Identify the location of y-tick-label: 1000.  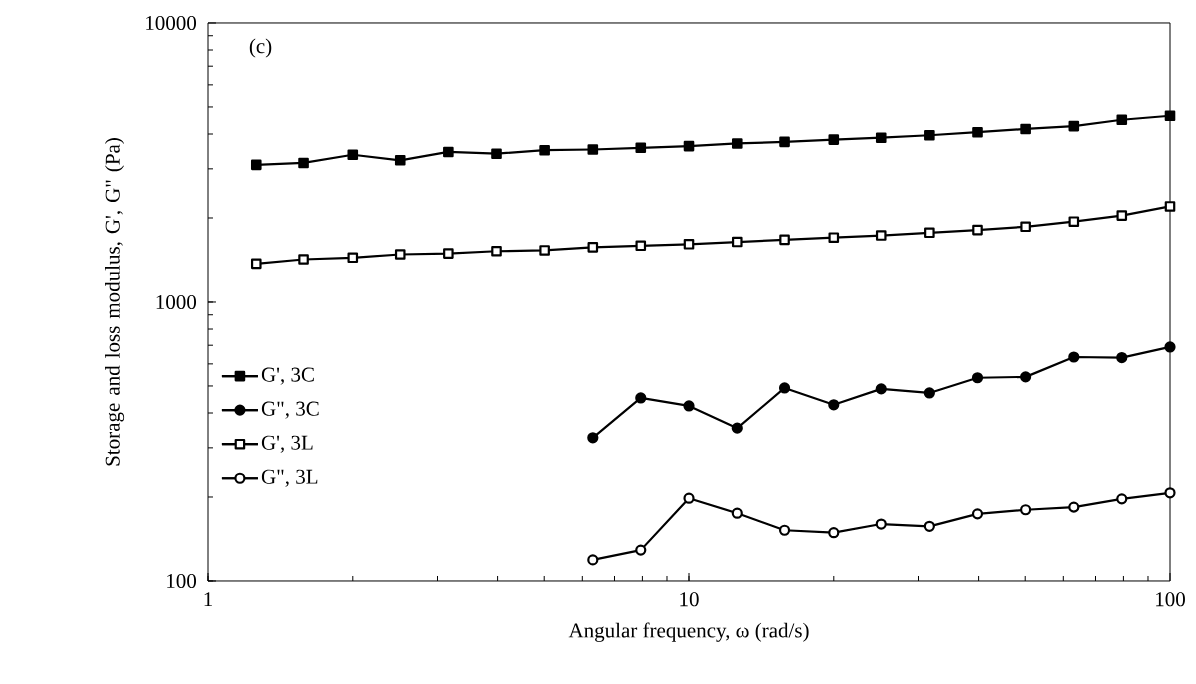
(176, 302).